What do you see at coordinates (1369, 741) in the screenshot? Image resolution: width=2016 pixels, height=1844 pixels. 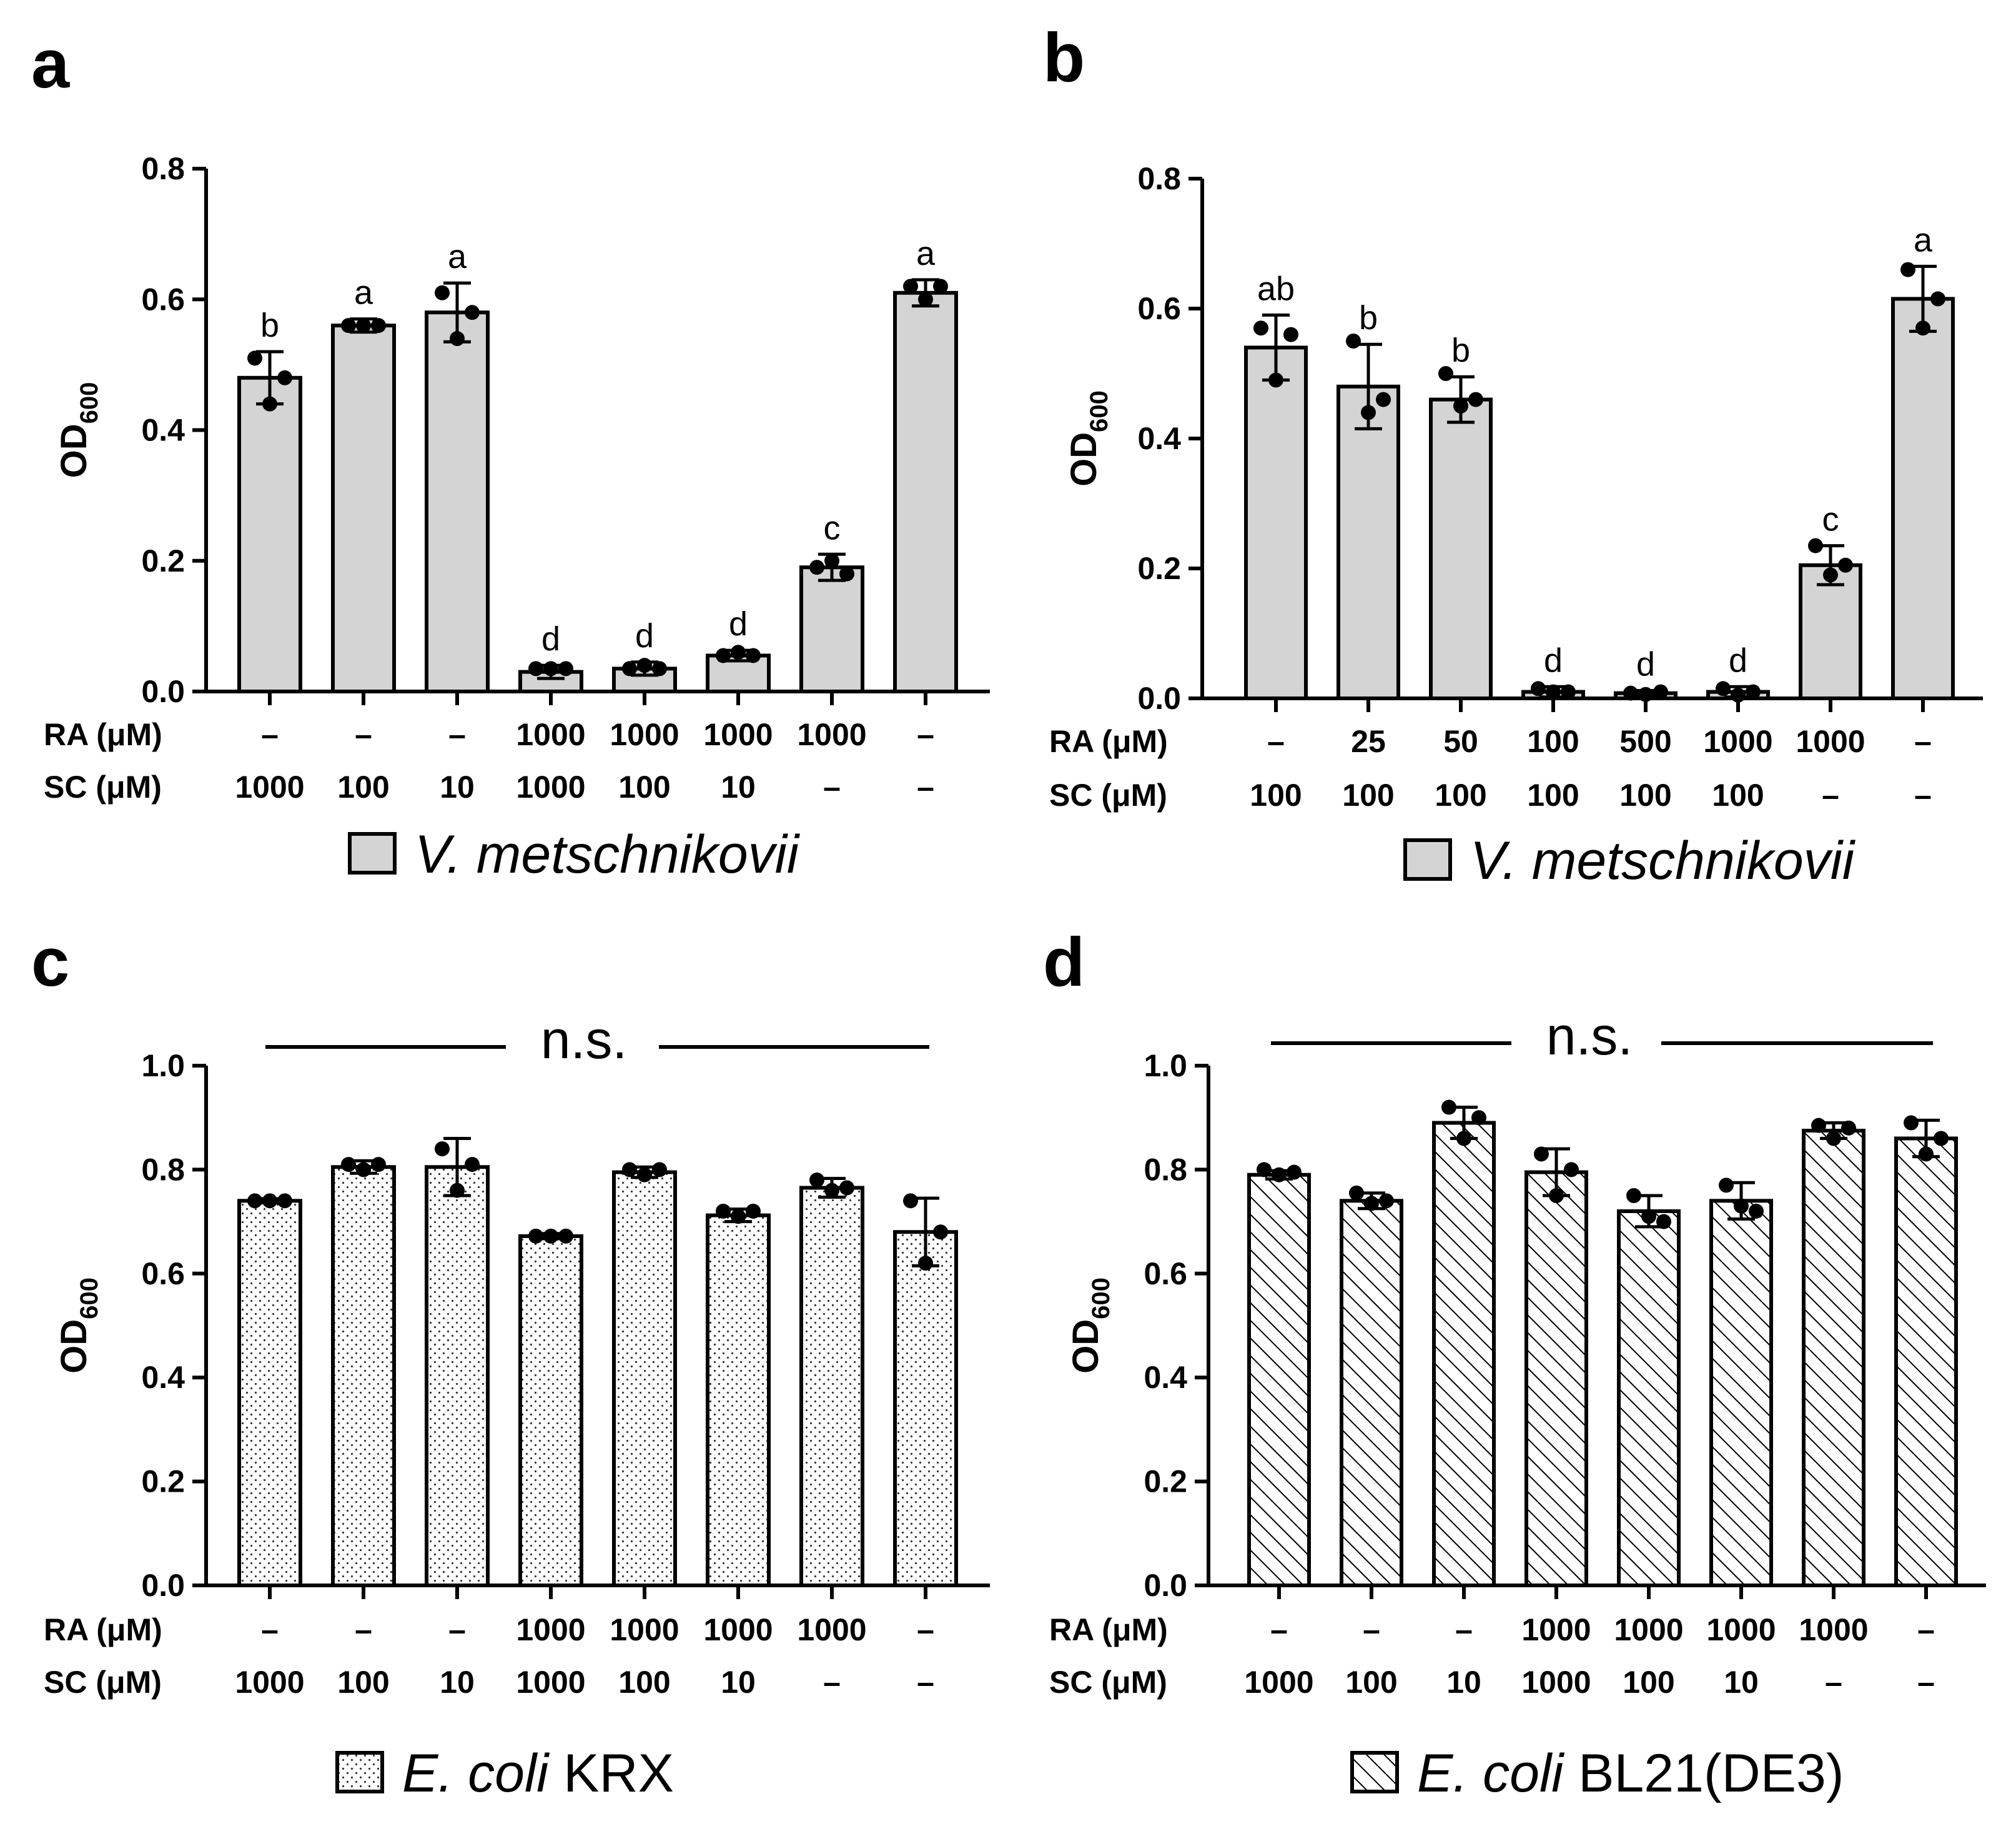 I see `ra-value: 25` at bounding box center [1369, 741].